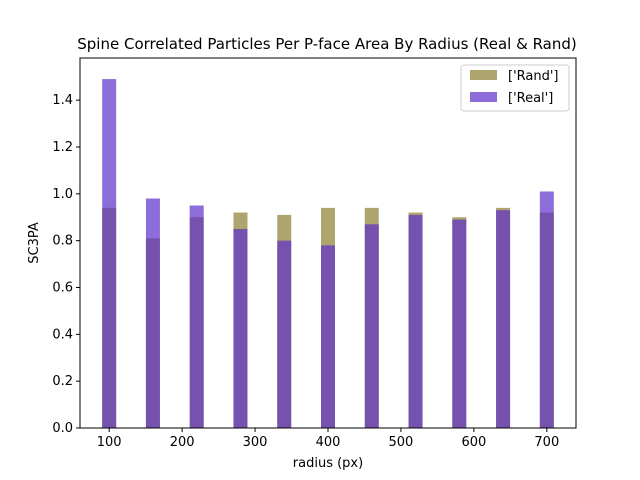  I want to click on x-tick-label: 100, so click(109, 442).